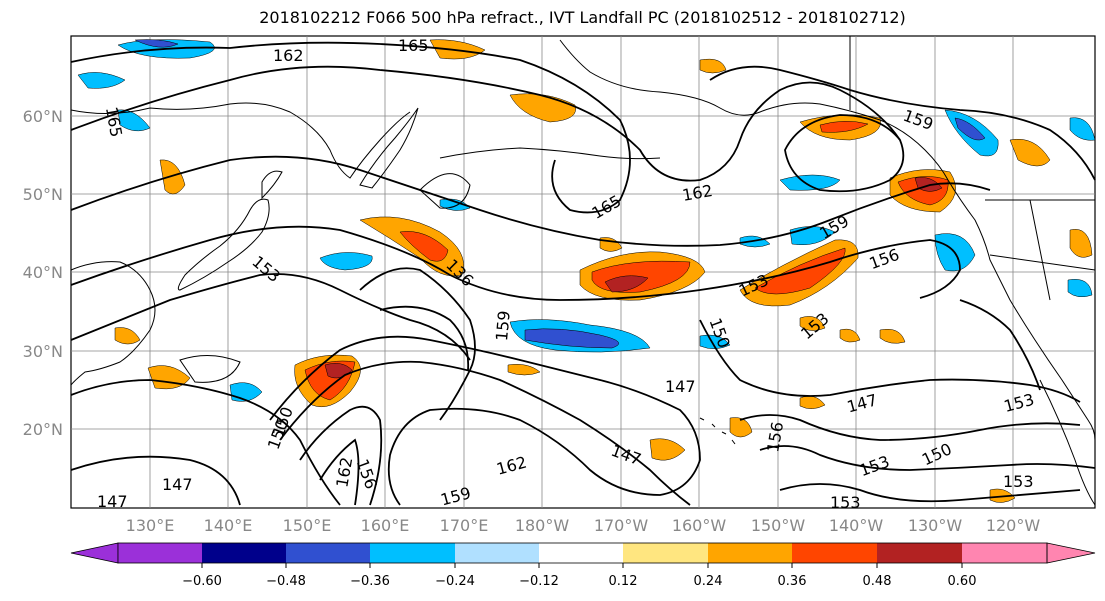 The width and height of the screenshot is (1105, 601). What do you see at coordinates (1071, 553) in the screenshot?
I see `colorbar-max-arrow` at bounding box center [1071, 553].